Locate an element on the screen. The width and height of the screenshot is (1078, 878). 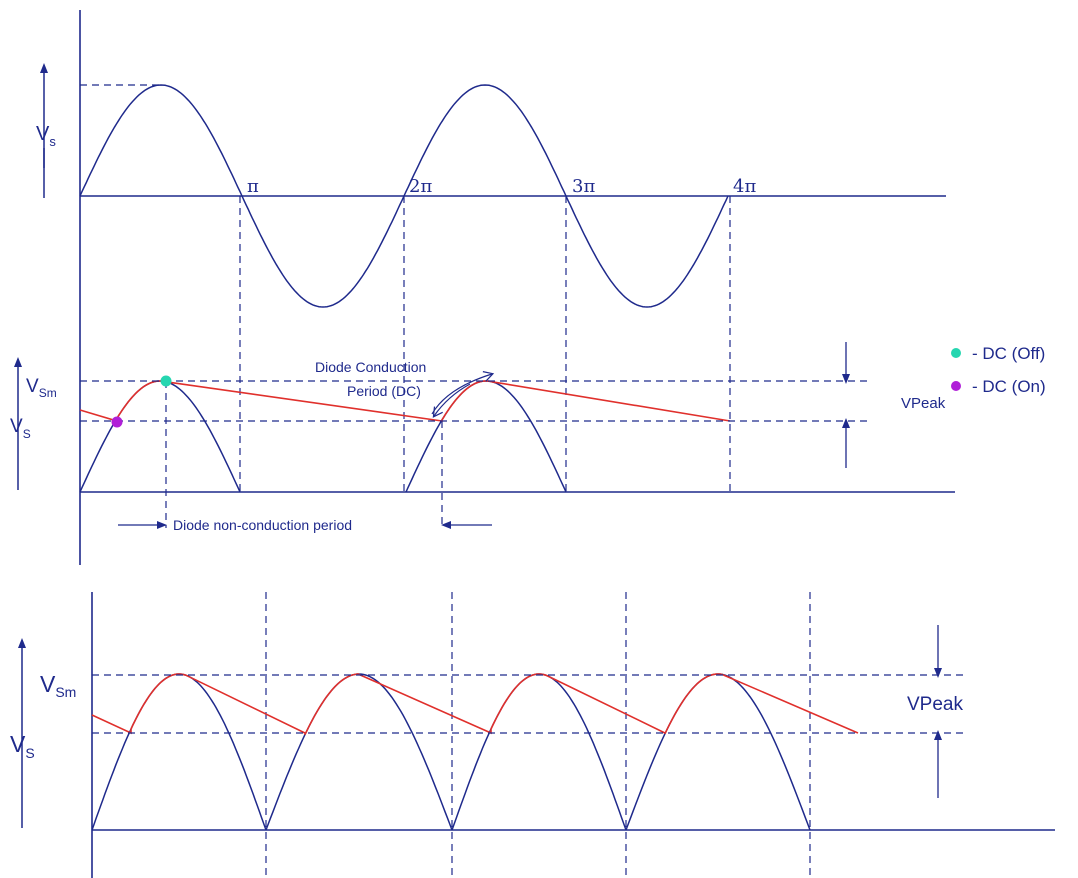
p1-tick-4pi: 4π is located at coordinates (744, 186).